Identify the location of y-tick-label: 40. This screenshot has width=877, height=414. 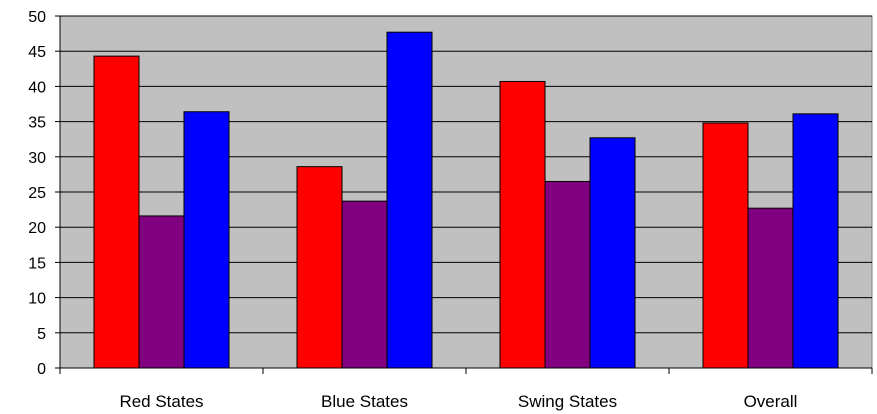
(37, 87).